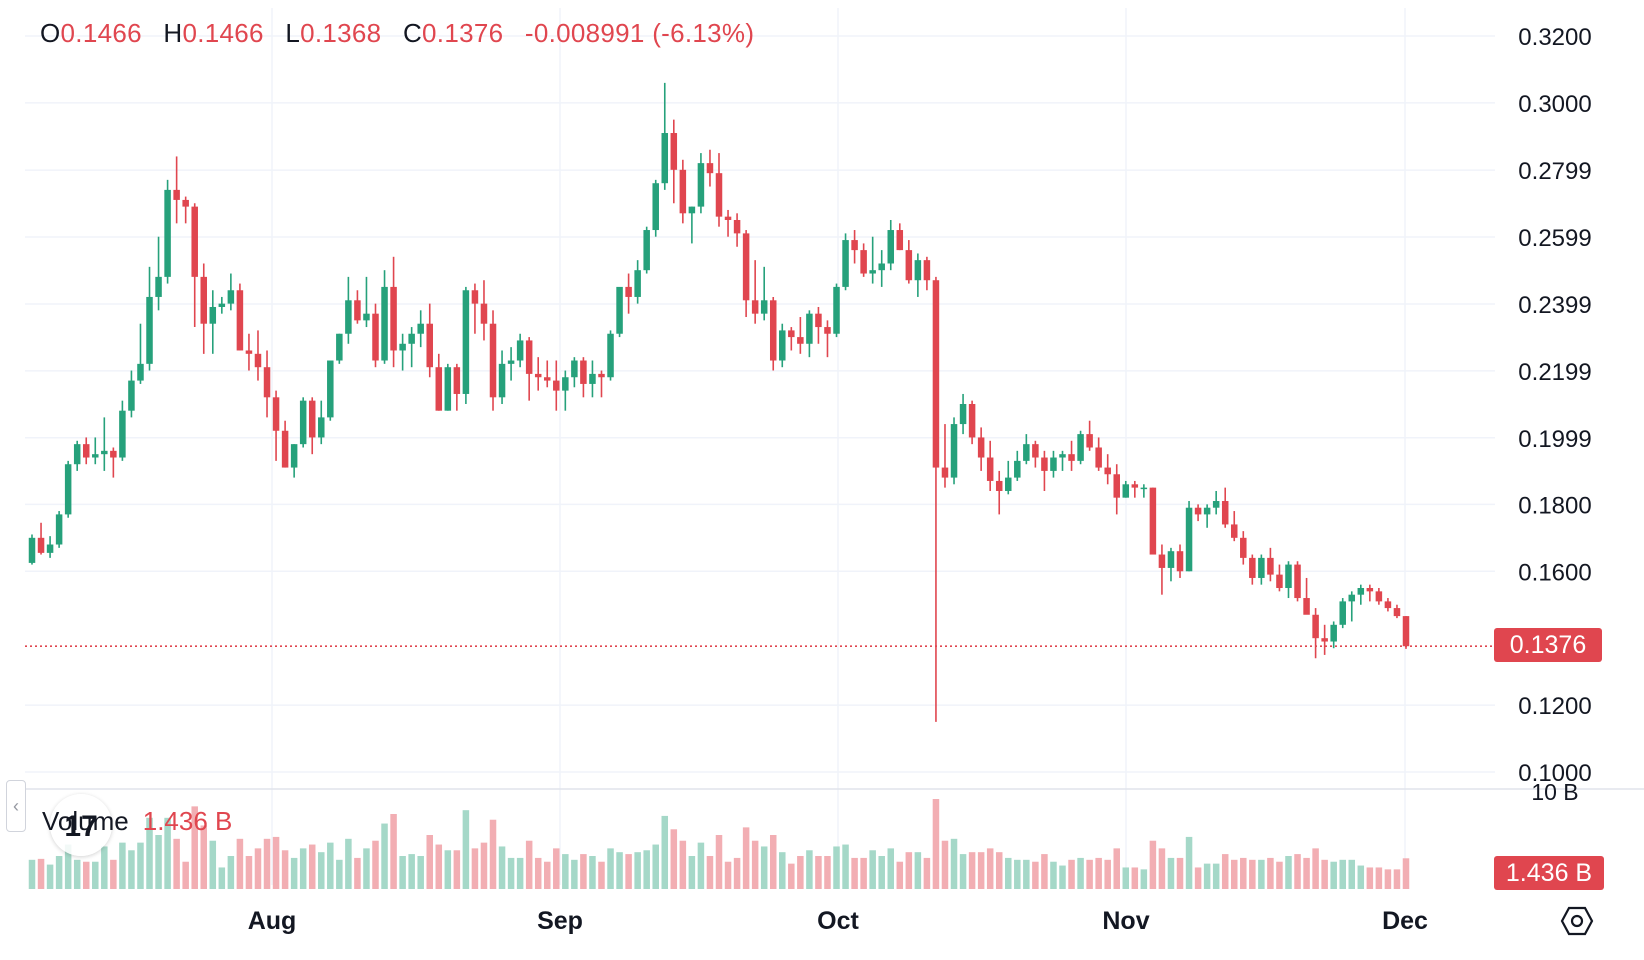 Image resolution: width=1644 pixels, height=960 pixels. Describe the element at coordinates (1405, 921) in the screenshot. I see `time-tick-label: Dec` at that location.